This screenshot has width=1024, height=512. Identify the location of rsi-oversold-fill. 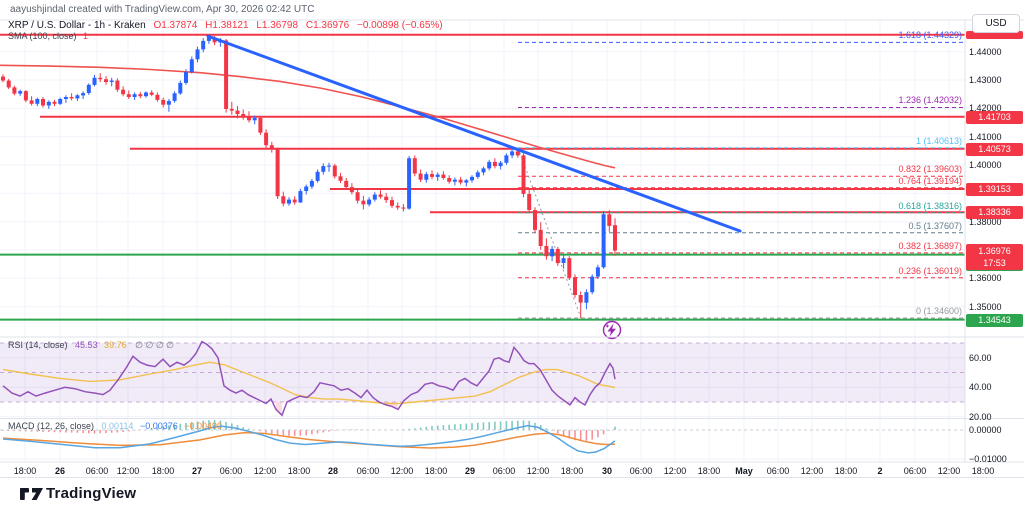
(279, 409).